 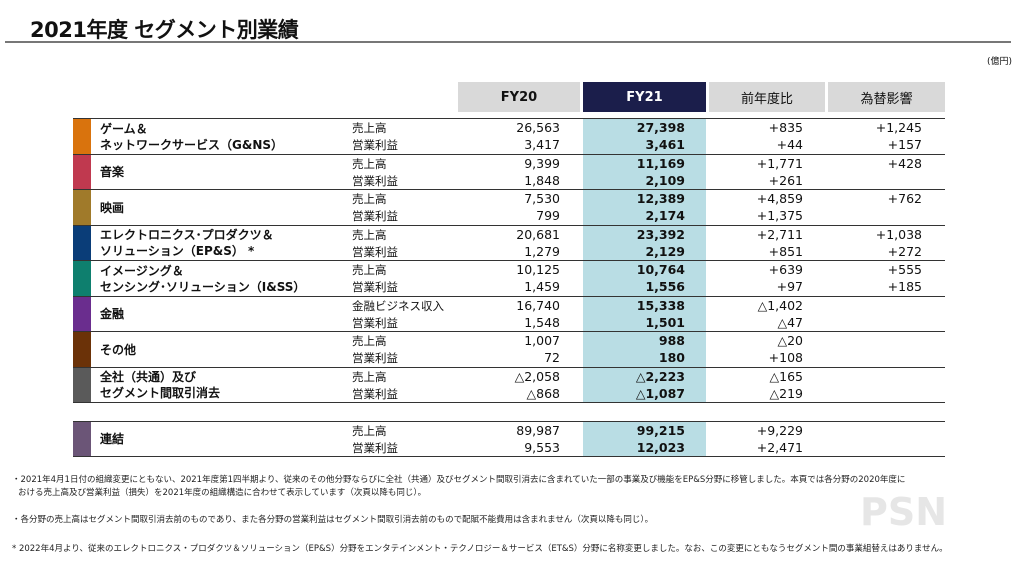 I want to click on value-fx: +185, so click(x=904, y=286).